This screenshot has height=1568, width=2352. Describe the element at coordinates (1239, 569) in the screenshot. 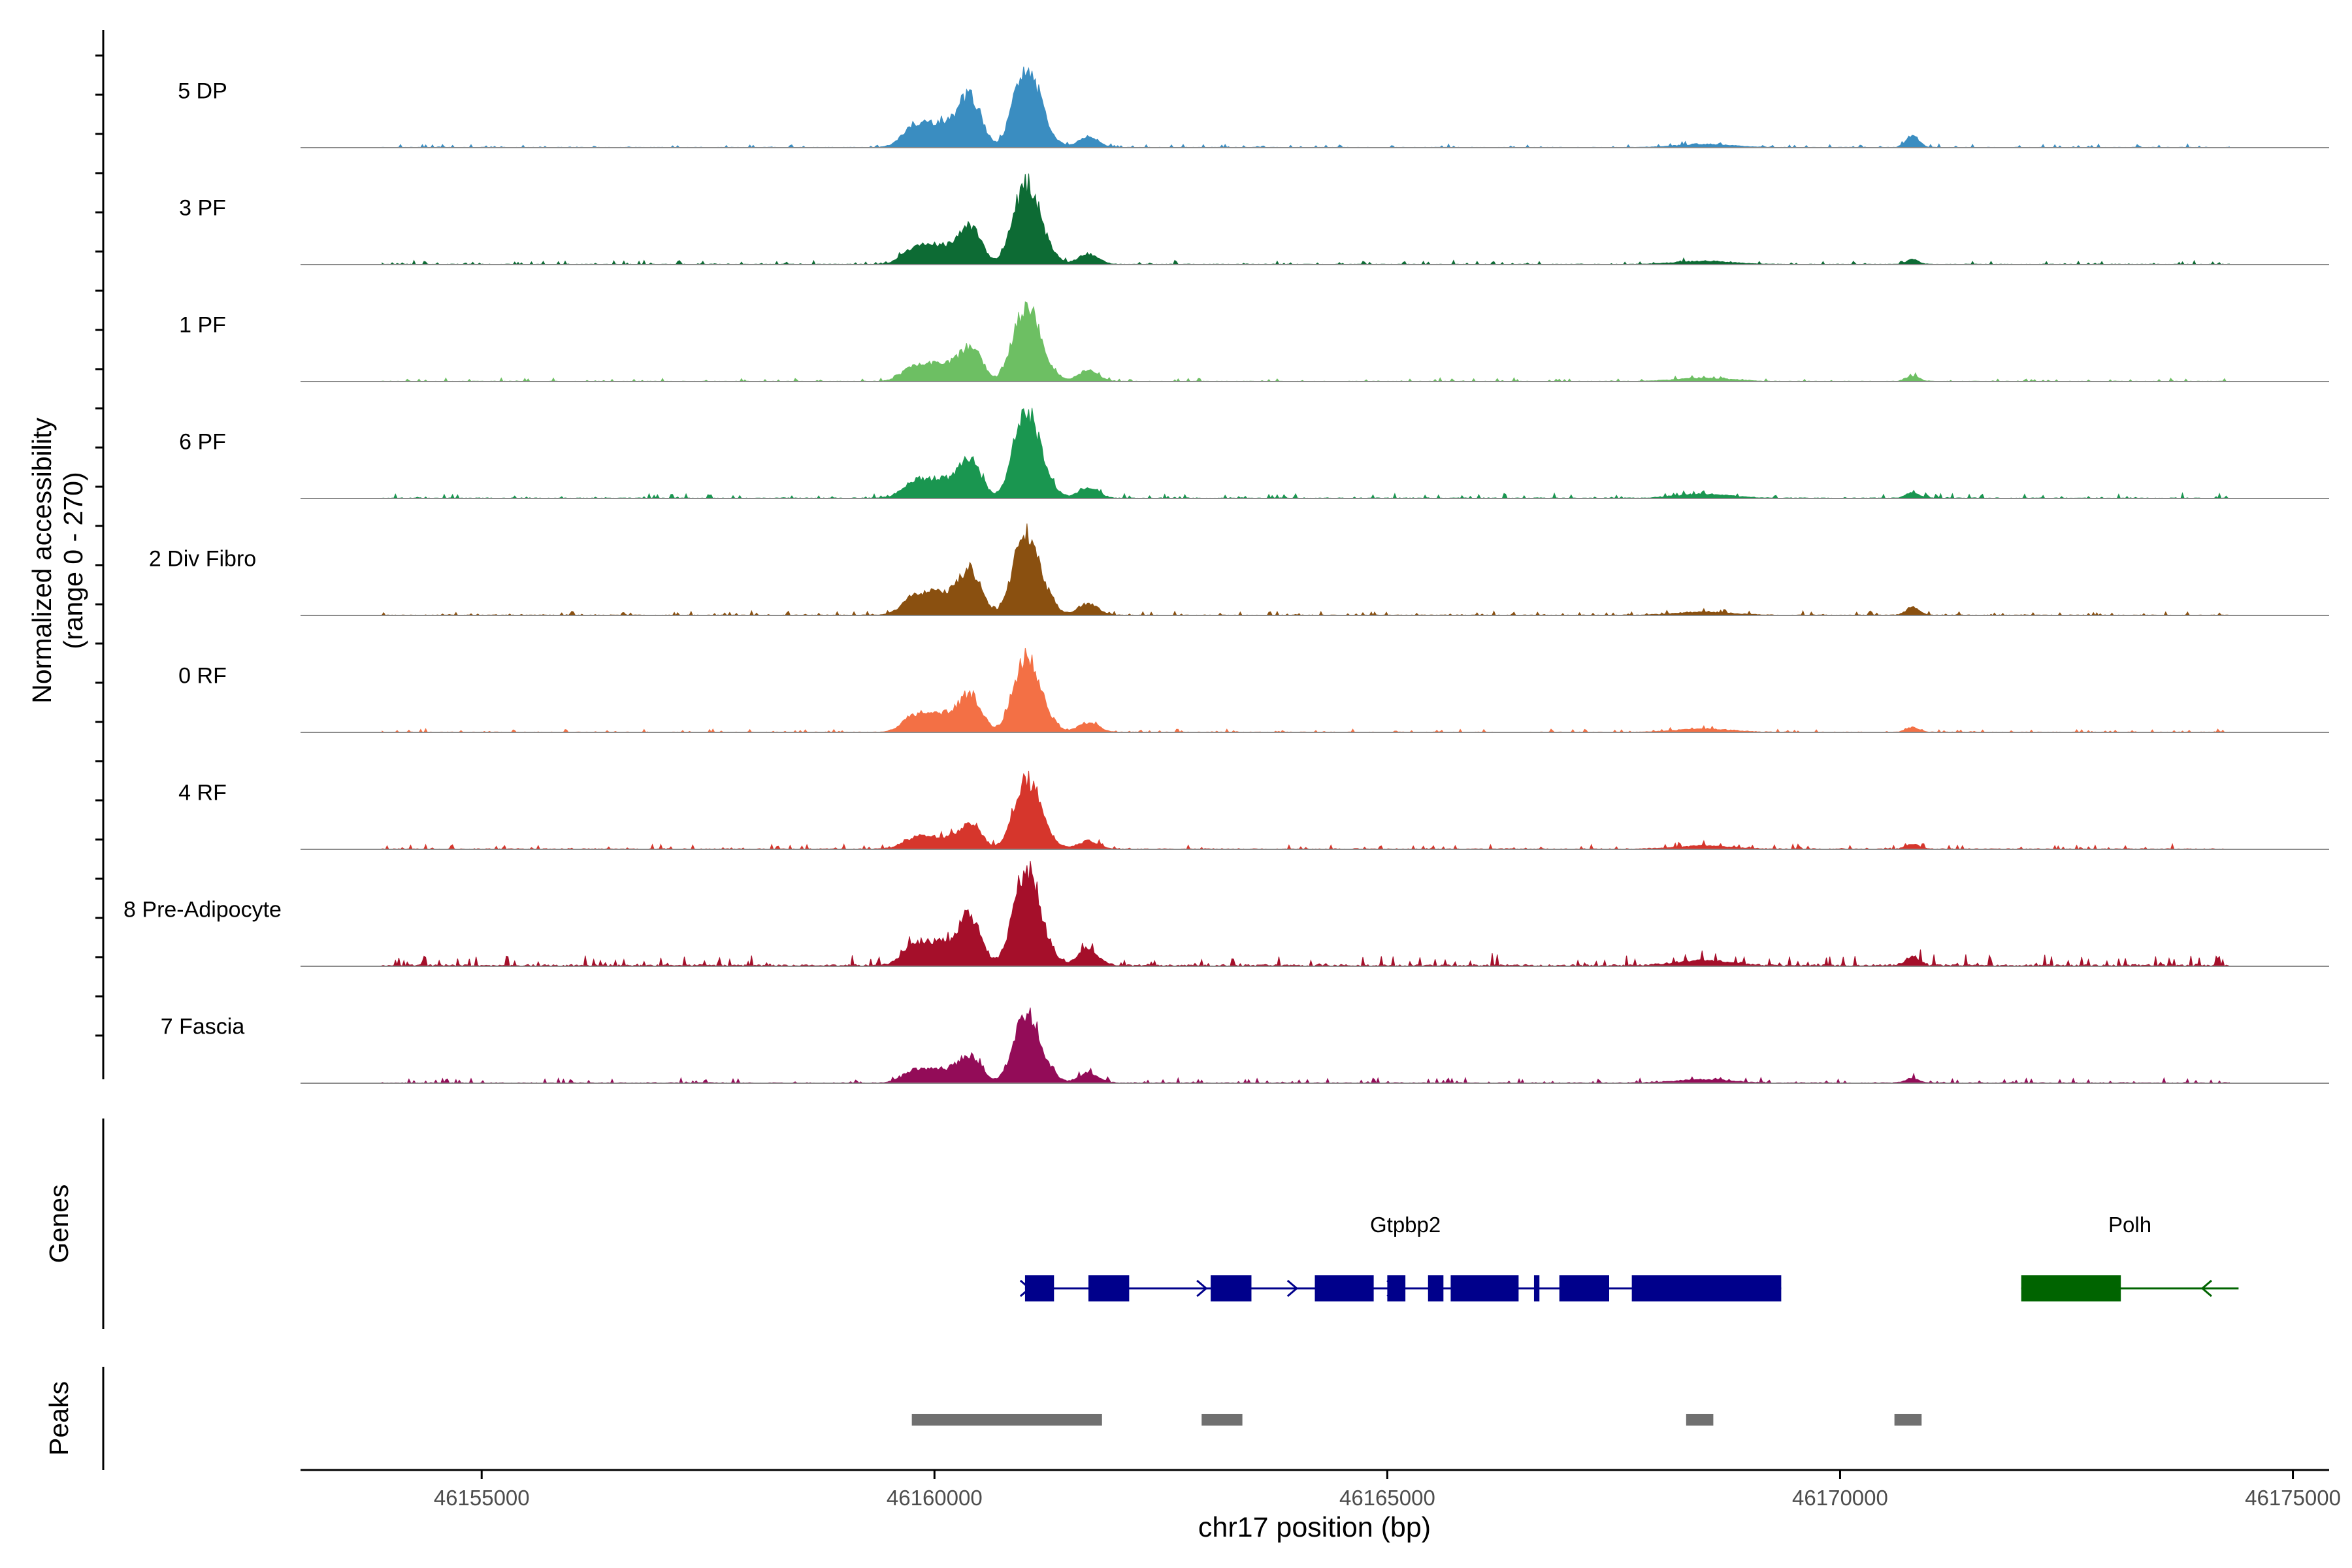

I see `track-2-div-fibro: 2 Div Fibro` at that location.